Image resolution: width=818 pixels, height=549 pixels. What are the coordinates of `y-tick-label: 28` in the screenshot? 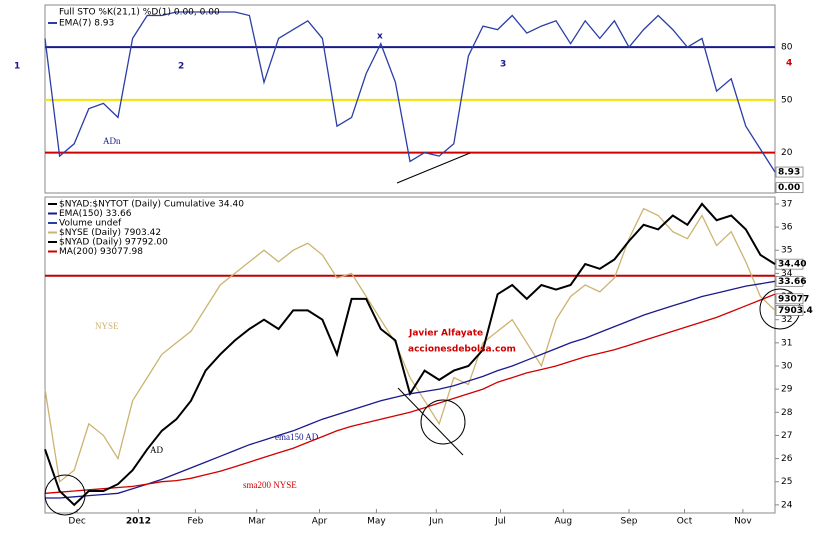 It's located at (787, 413).